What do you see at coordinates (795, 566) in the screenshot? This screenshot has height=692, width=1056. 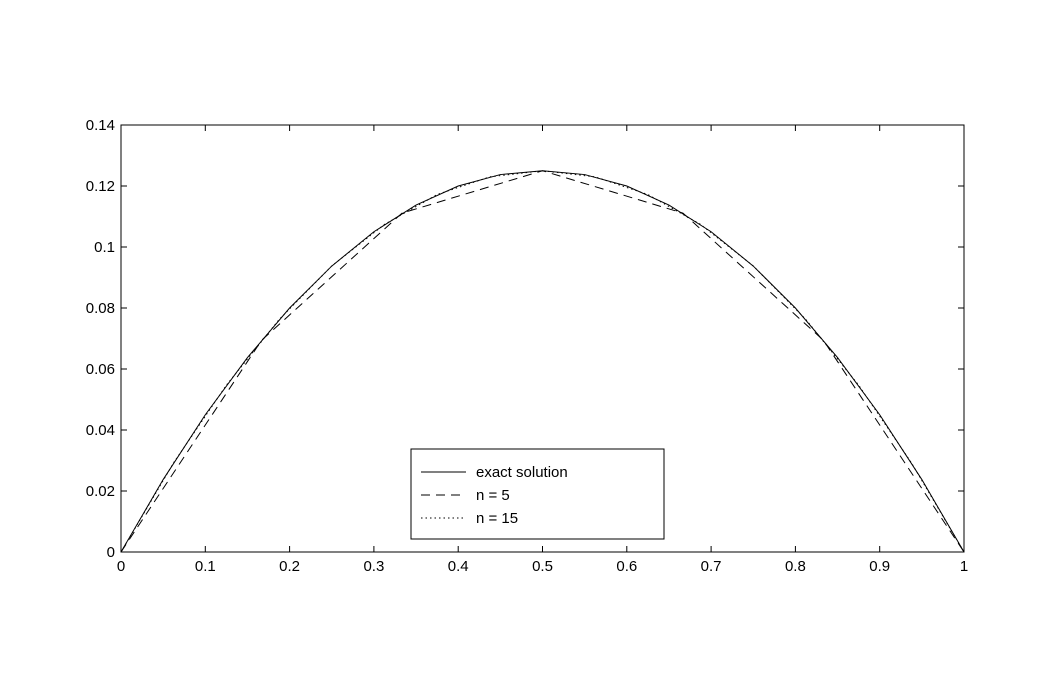 I see `x-tick-label: 0.8` at bounding box center [795, 566].